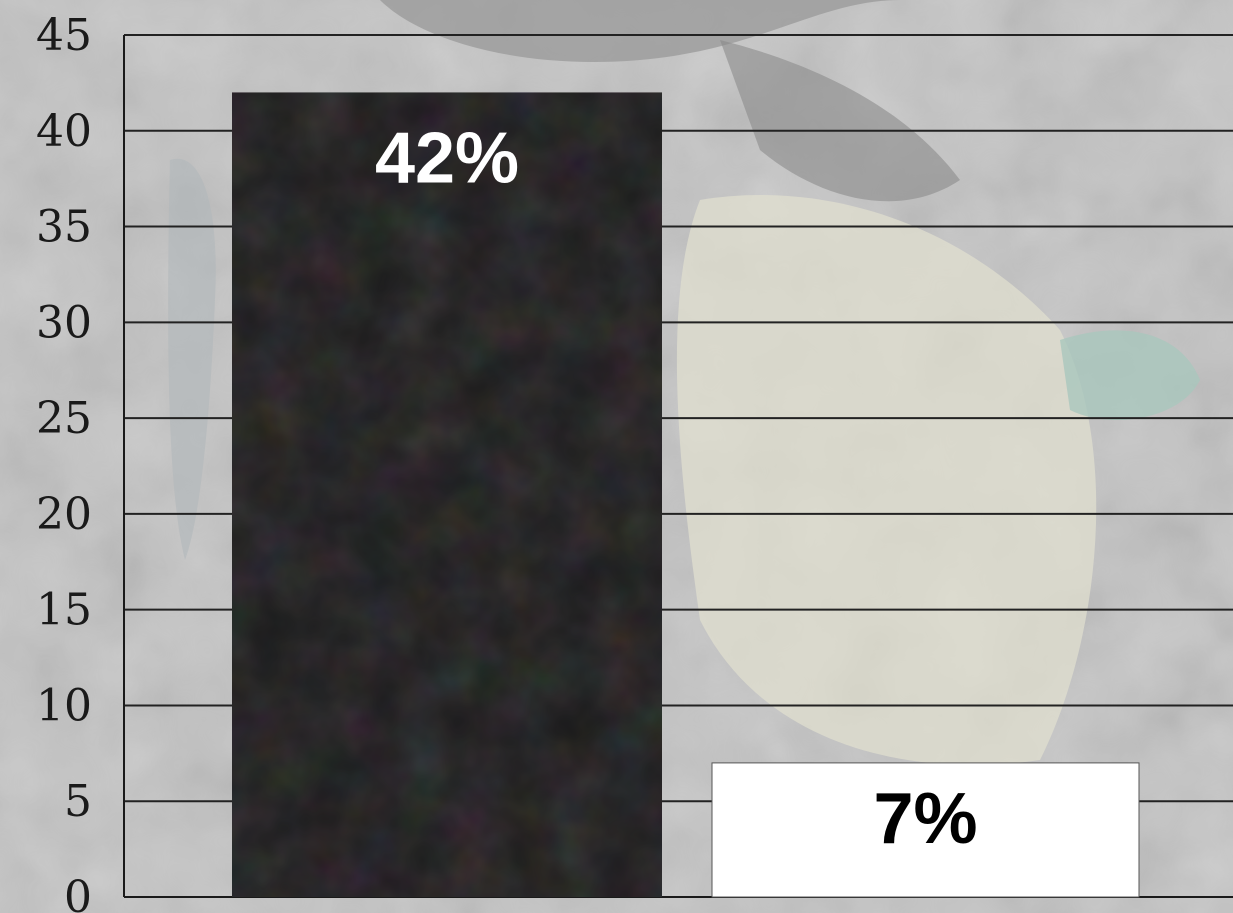 The height and width of the screenshot is (913, 1233). Describe the element at coordinates (64, 610) in the screenshot. I see `y-tick-label: 15` at that location.